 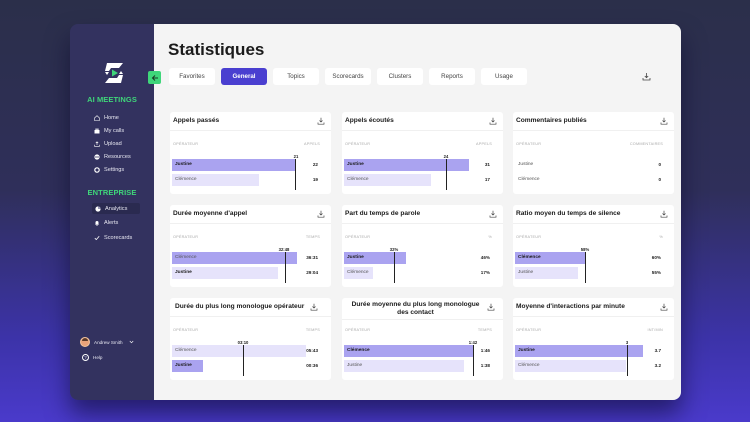 What do you see at coordinates (452, 76) in the screenshot?
I see `tab-reports: Reports` at bounding box center [452, 76].